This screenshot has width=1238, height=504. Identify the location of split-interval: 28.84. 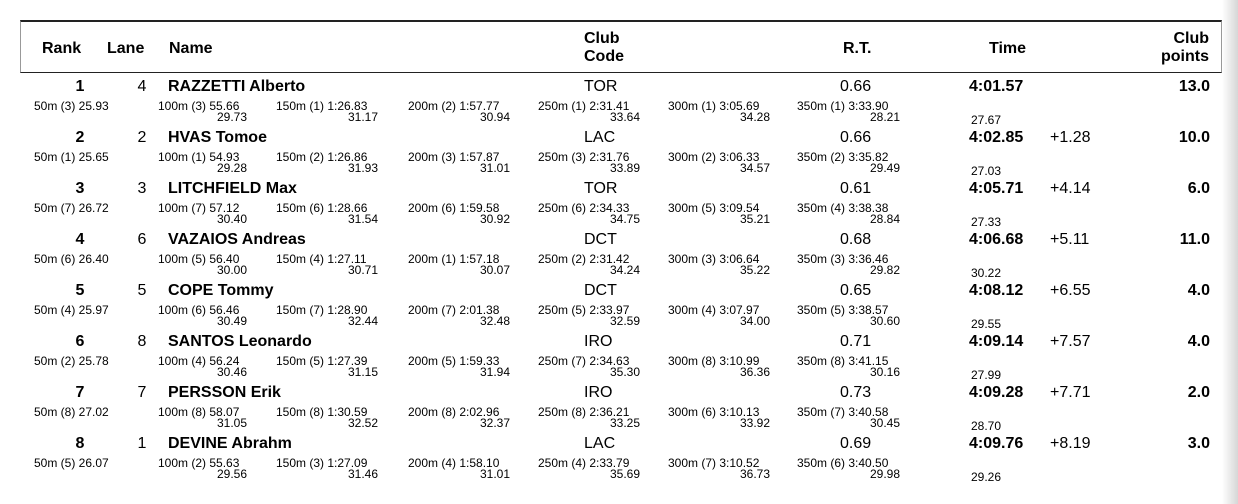
(884, 219).